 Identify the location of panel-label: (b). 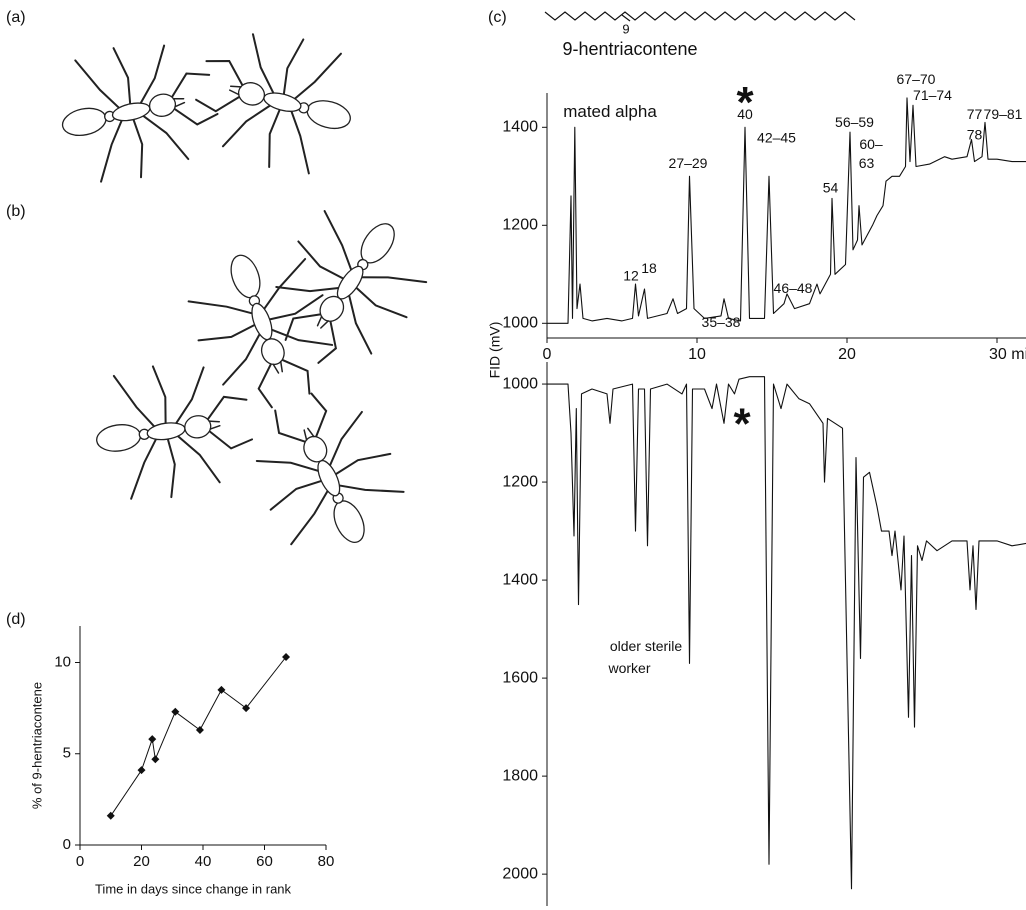
(16, 211).